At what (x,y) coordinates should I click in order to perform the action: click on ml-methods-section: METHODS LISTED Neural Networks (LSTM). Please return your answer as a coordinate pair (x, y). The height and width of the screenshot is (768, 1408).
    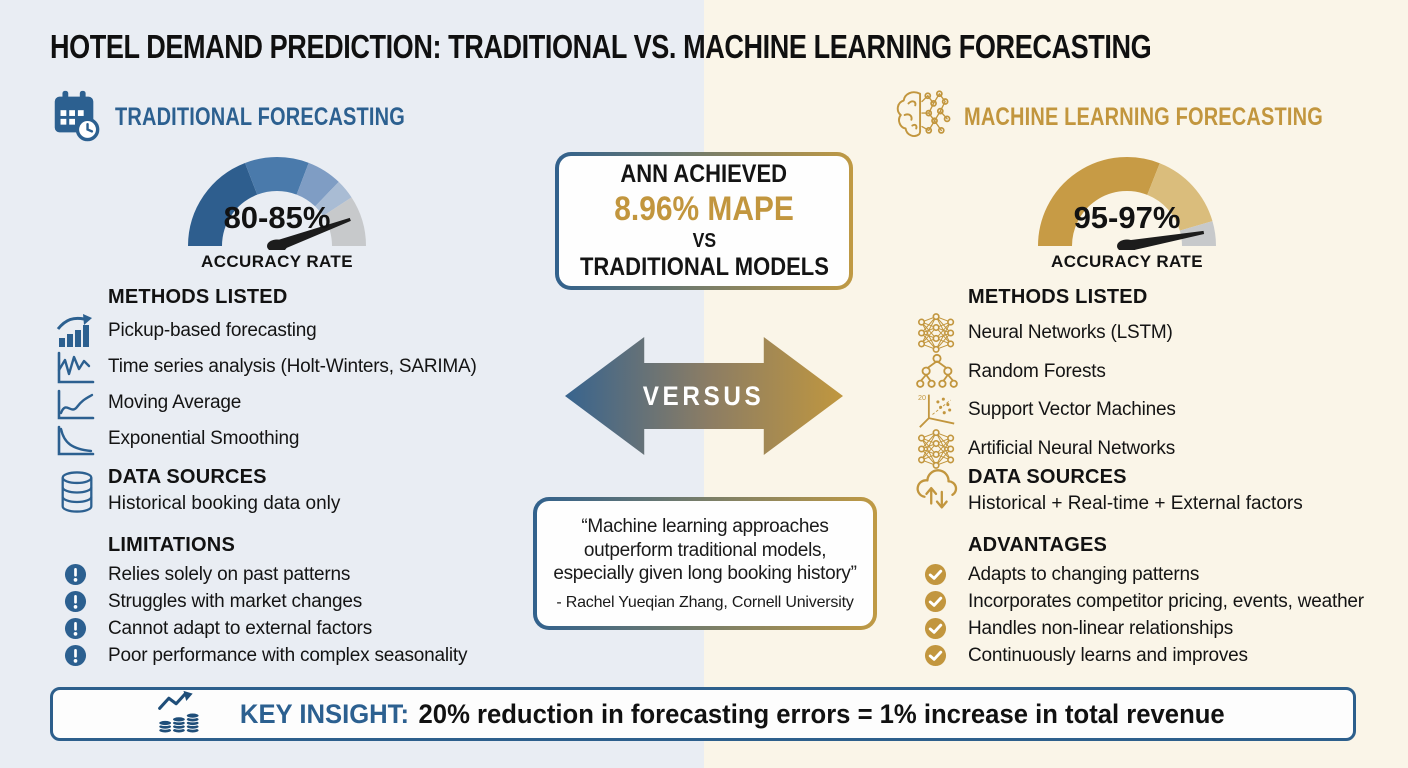
    Looking at the image, I should click on (1042, 377).